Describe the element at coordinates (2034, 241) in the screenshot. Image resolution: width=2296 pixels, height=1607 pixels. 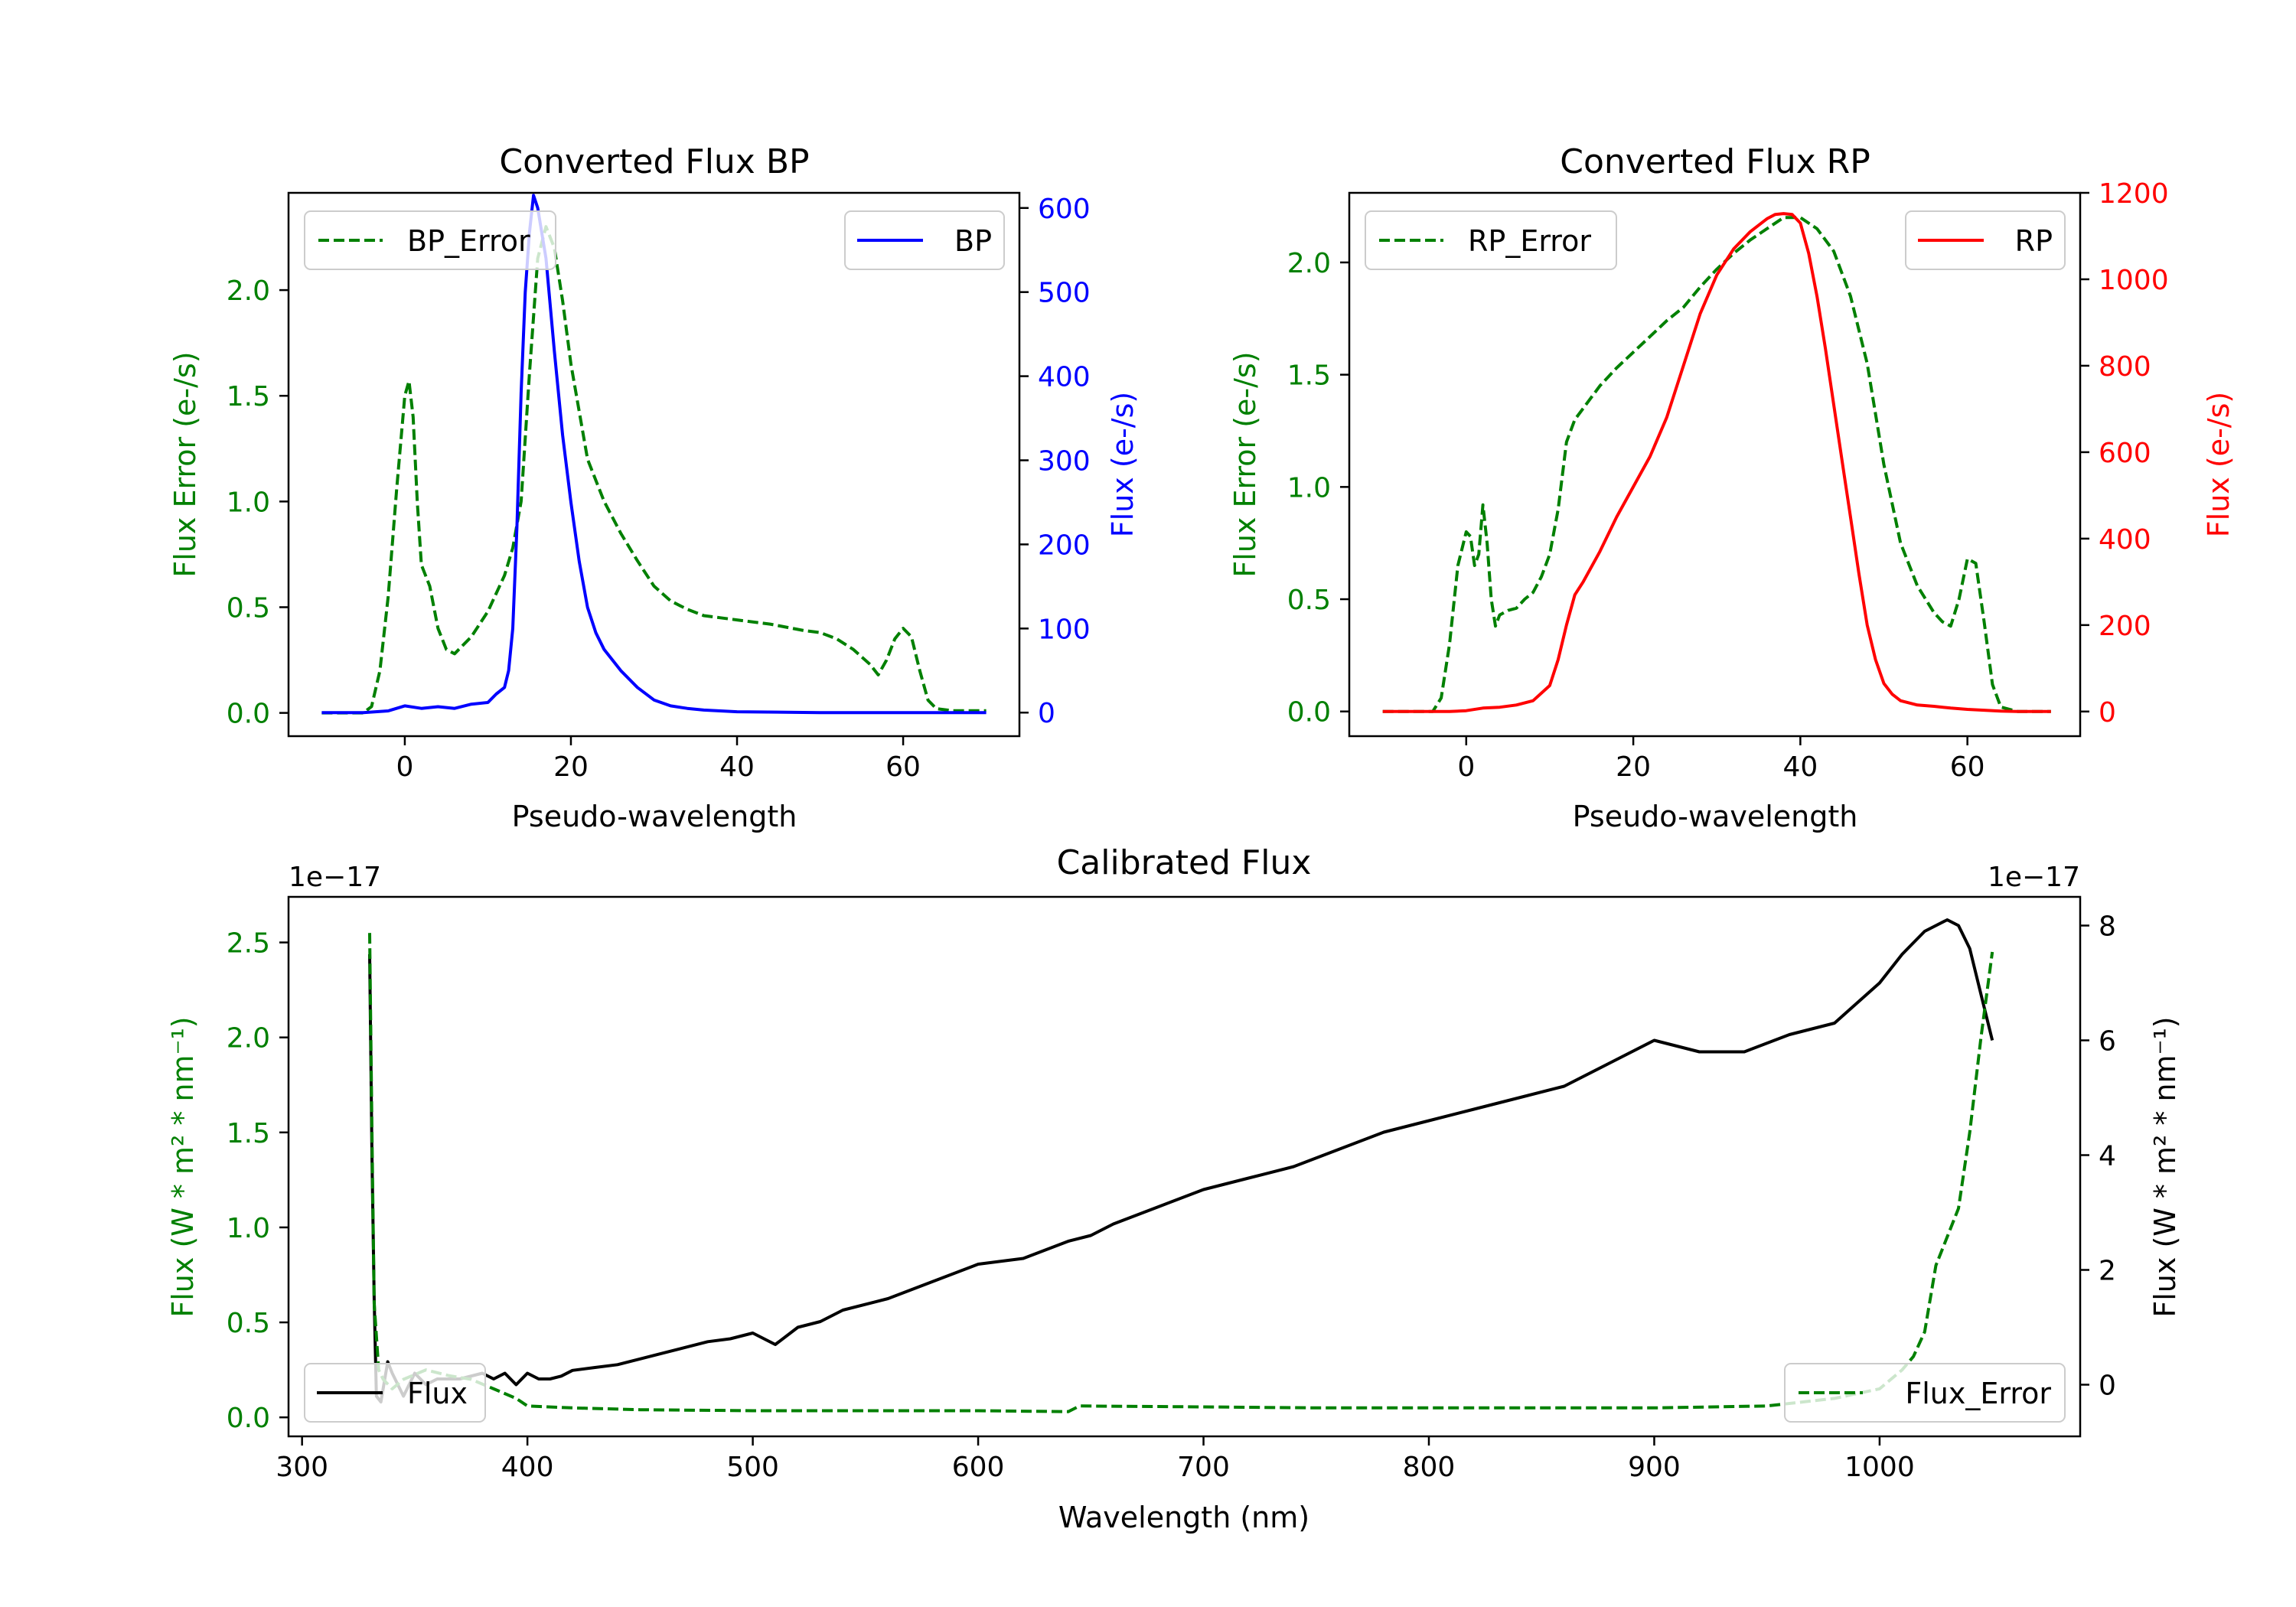
I see `rp-legend-label: RP` at that location.